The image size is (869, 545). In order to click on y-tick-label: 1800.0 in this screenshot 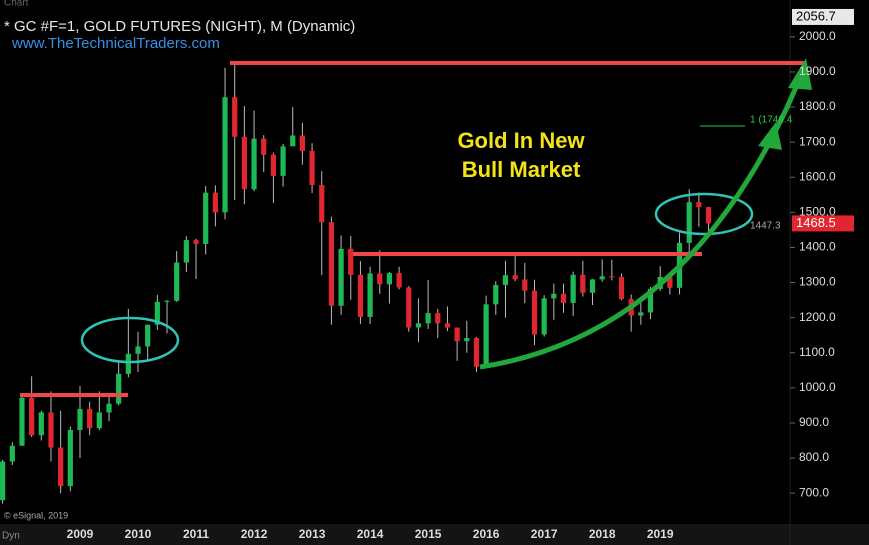, I will do `click(817, 106)`.